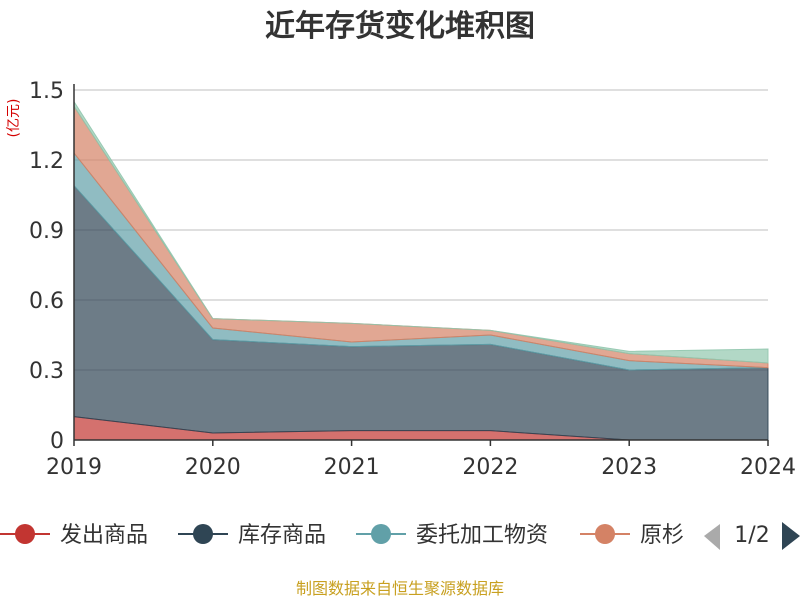  Describe the element at coordinates (482, 535) in the screenshot. I see `legend-label: 委托加工物资` at that location.